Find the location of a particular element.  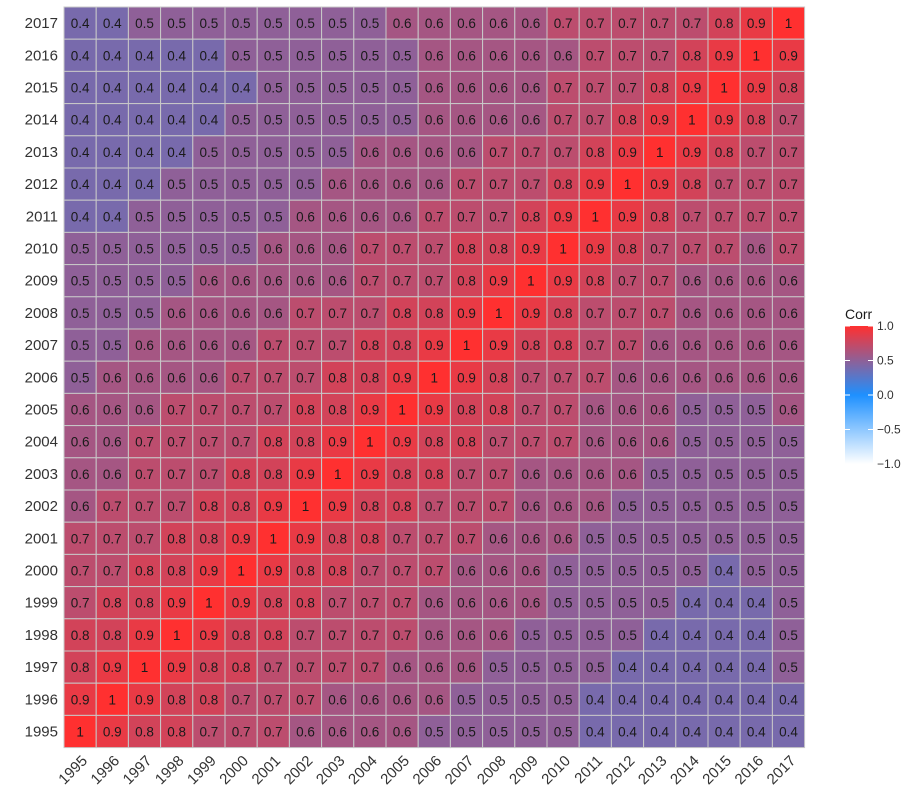

heatmap-cell-2015-2015 is located at coordinates (724, 87).